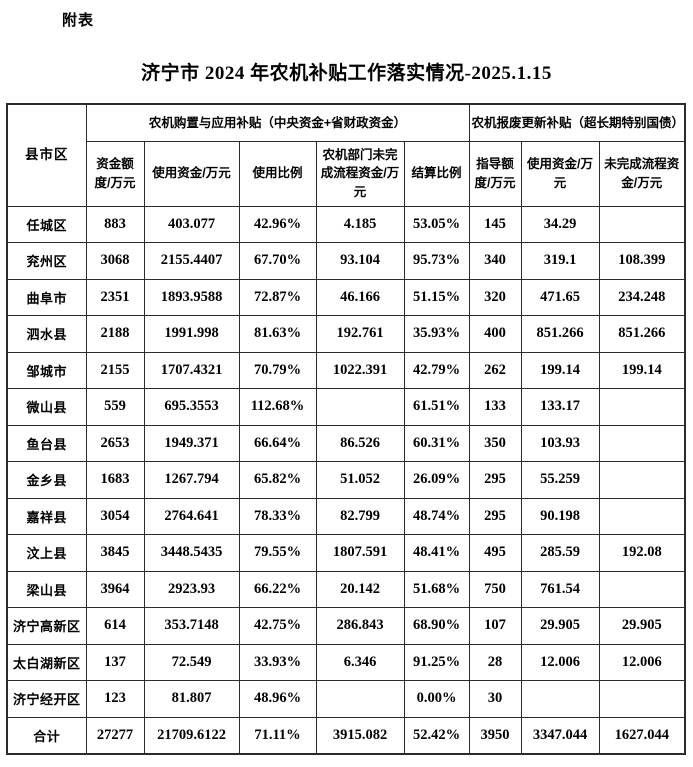  What do you see at coordinates (277, 480) in the screenshot?
I see `value-cell: 65.82%` at bounding box center [277, 480].